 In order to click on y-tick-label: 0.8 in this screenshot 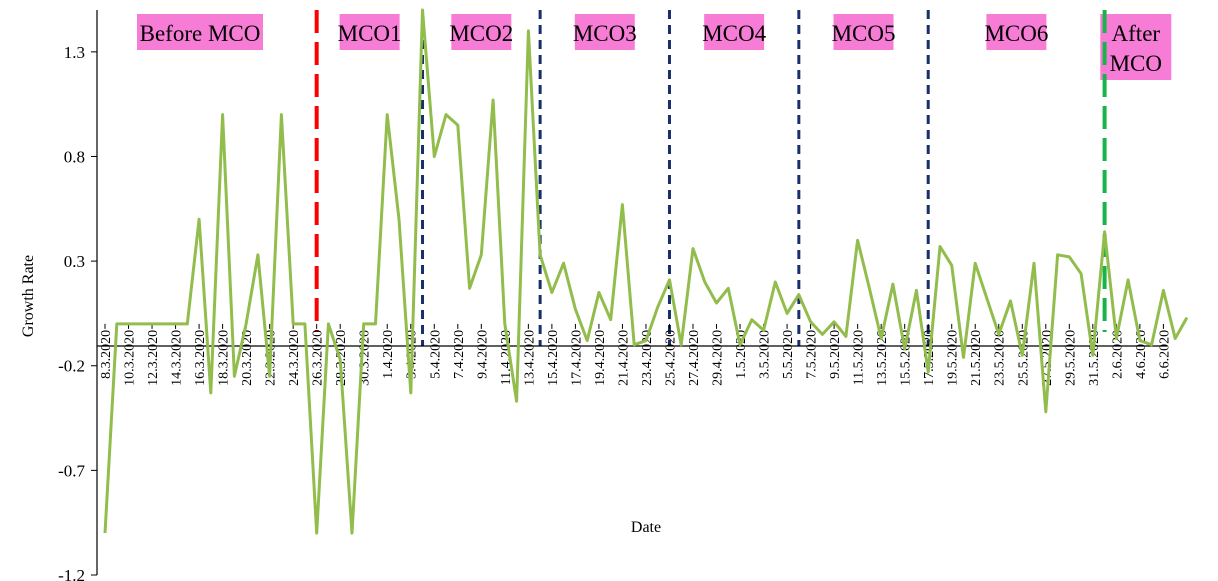, I will do `click(74, 156)`.